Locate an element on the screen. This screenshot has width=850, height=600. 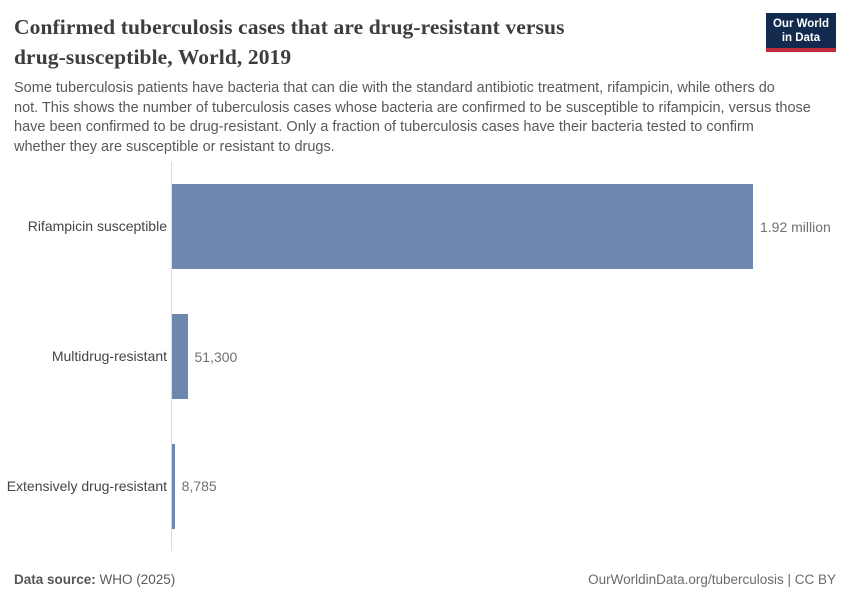
attribution-link: OurWorldinData.org/tuberculosis | CC BY is located at coordinates (712, 579).